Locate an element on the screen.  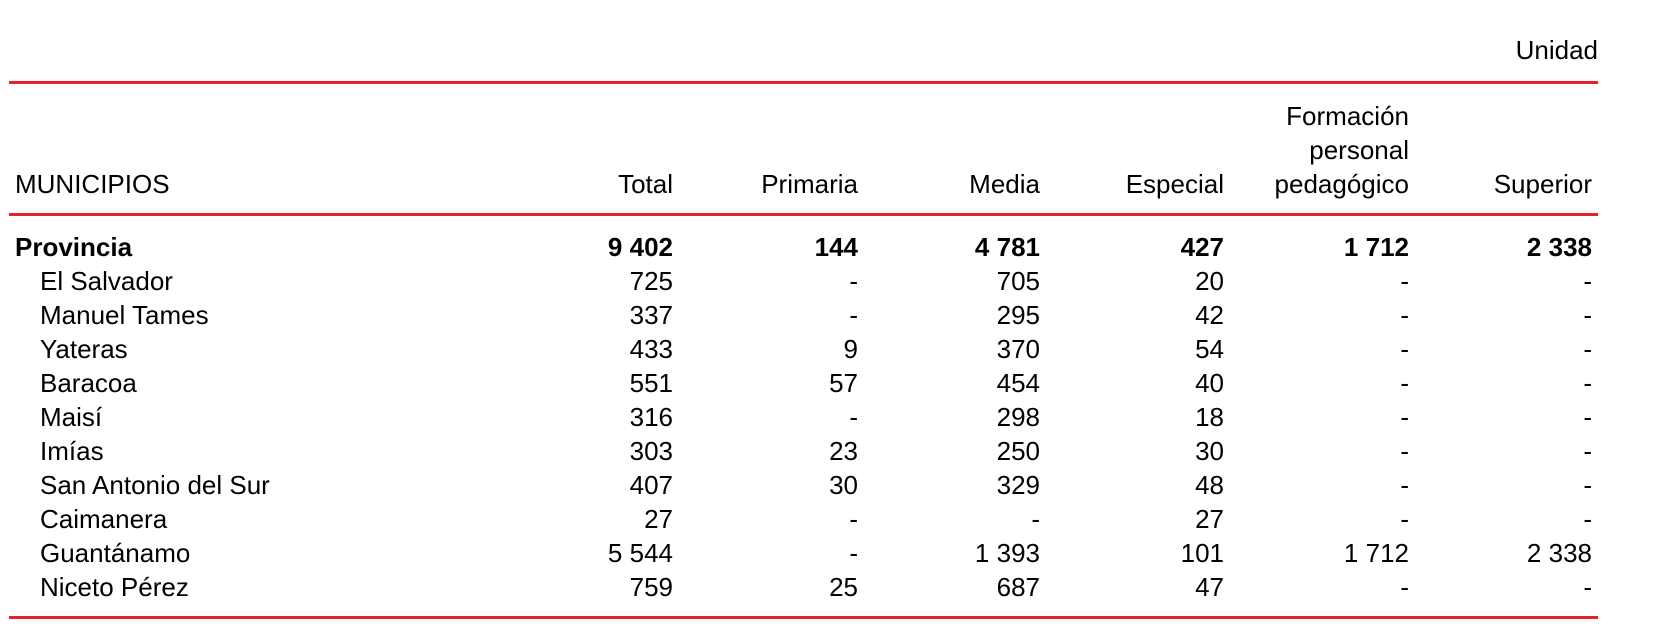
data-cell: 42 is located at coordinates (1209, 315).